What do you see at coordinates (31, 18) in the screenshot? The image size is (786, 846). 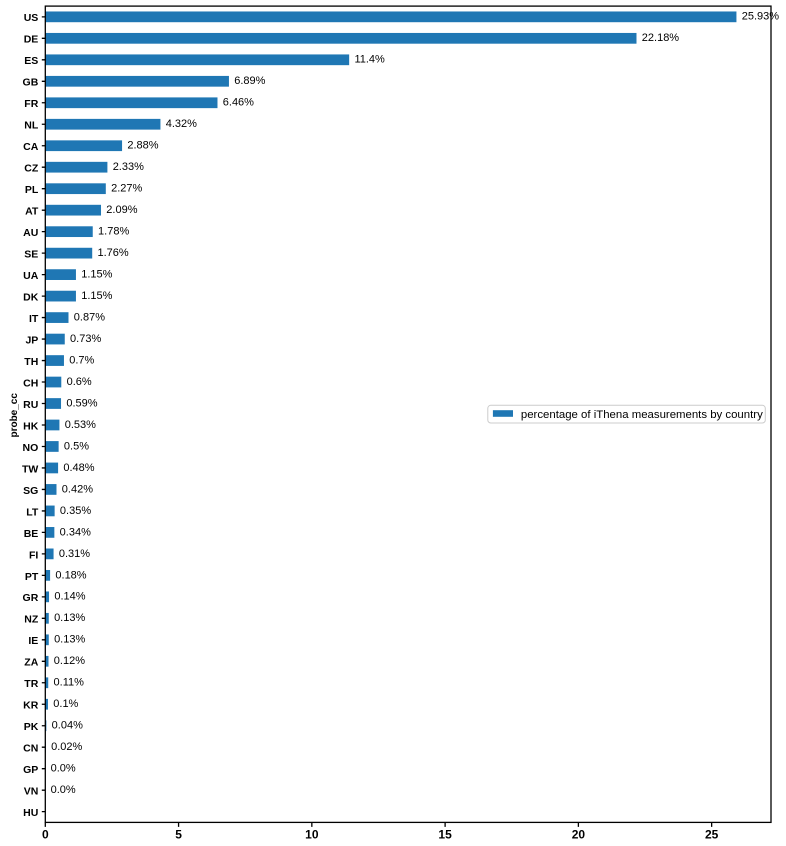 I see `svg-text: US` at bounding box center [31, 18].